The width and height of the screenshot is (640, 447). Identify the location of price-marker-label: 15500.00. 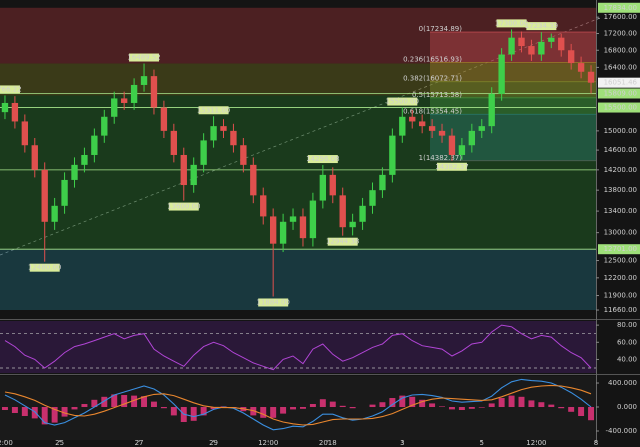
(620, 108).